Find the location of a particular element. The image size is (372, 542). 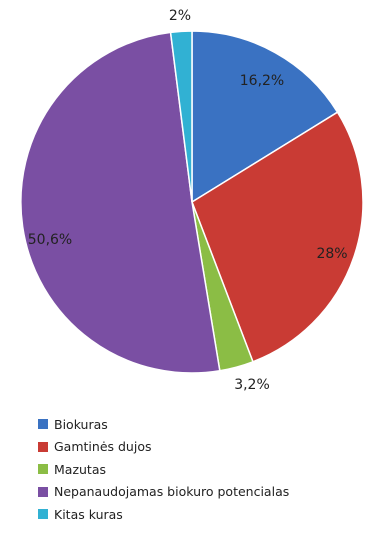

legend-label: Mazutas is located at coordinates (80, 469).